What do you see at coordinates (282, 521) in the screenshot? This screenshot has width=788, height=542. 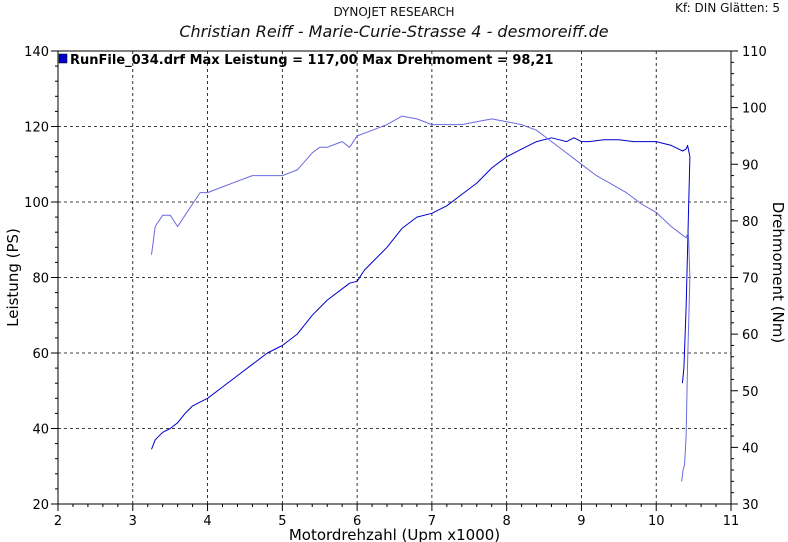 I see `x-tick-label: 5` at bounding box center [282, 521].